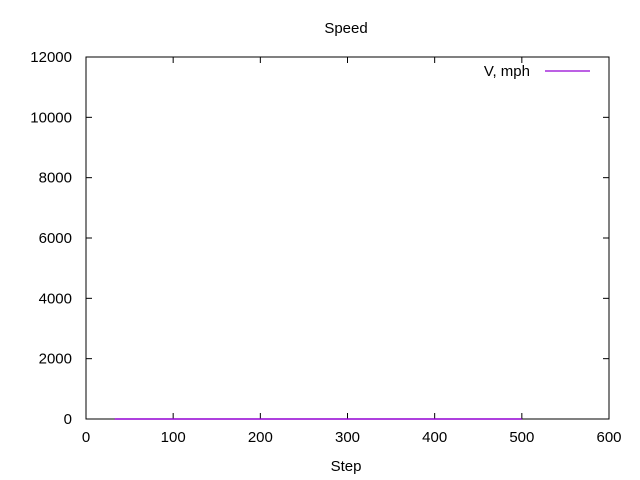 Image resolution: width=640 pixels, height=480 pixels. Describe the element at coordinates (608, 437) in the screenshot. I see `x-tick-label: 600` at that location.